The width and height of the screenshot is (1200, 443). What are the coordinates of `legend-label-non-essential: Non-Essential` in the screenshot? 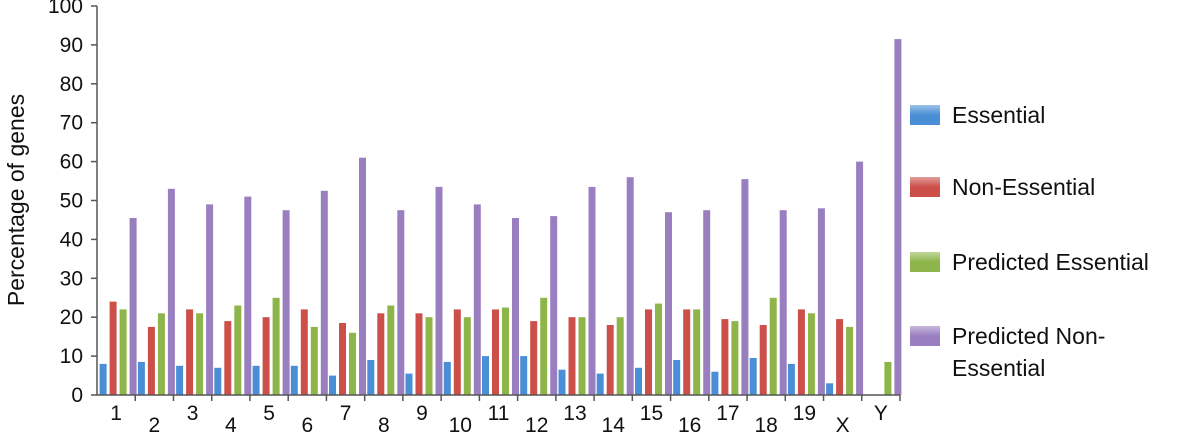 It's located at (1023, 187).